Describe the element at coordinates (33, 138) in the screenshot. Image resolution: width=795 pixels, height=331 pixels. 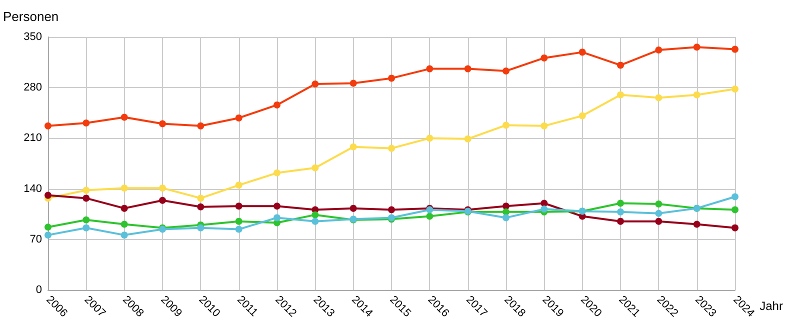
I see `y-tick-label: 210` at that location.